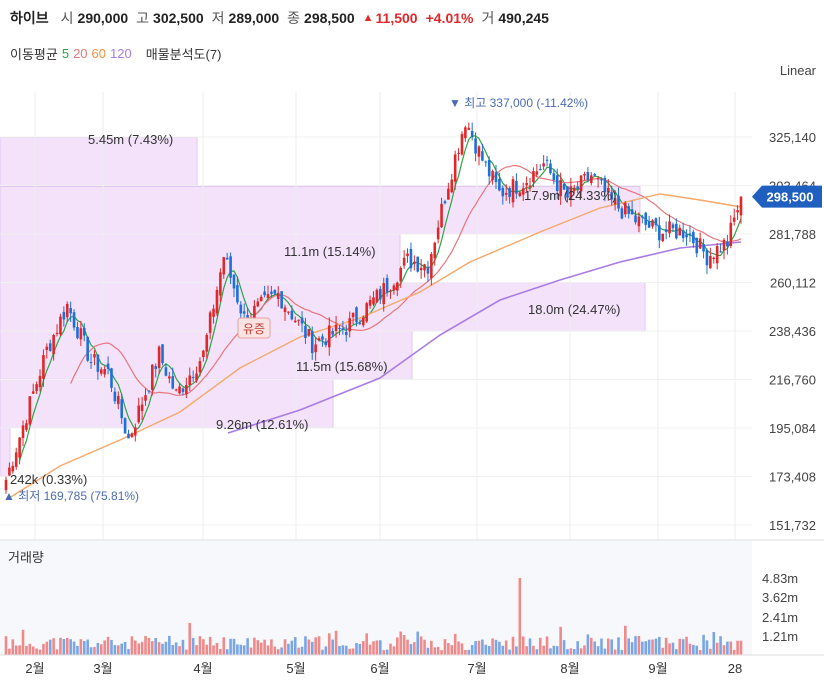  I want to click on ma5-label: 5, so click(65, 53).